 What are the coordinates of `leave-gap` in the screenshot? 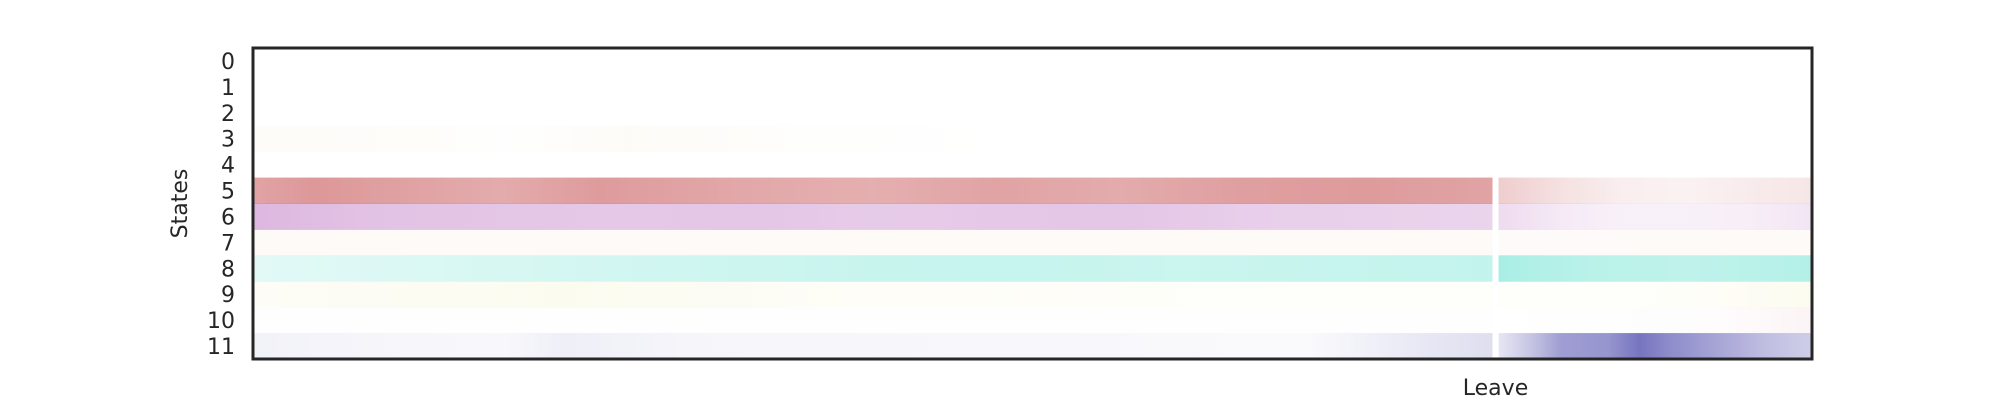 It's located at (1495, 203).